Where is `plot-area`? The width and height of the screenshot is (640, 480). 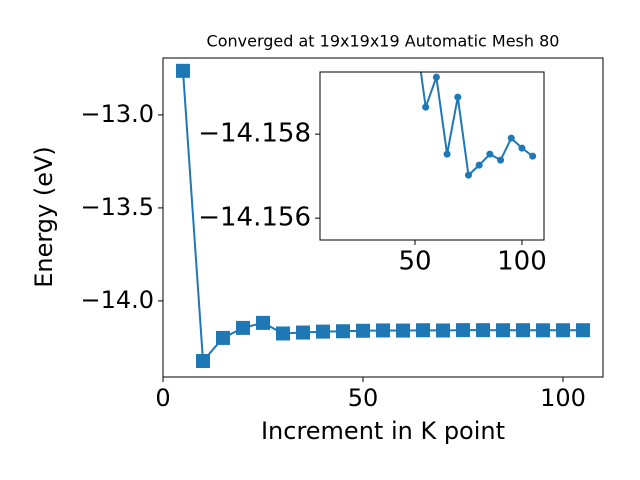 plot-area is located at coordinates (432, 156).